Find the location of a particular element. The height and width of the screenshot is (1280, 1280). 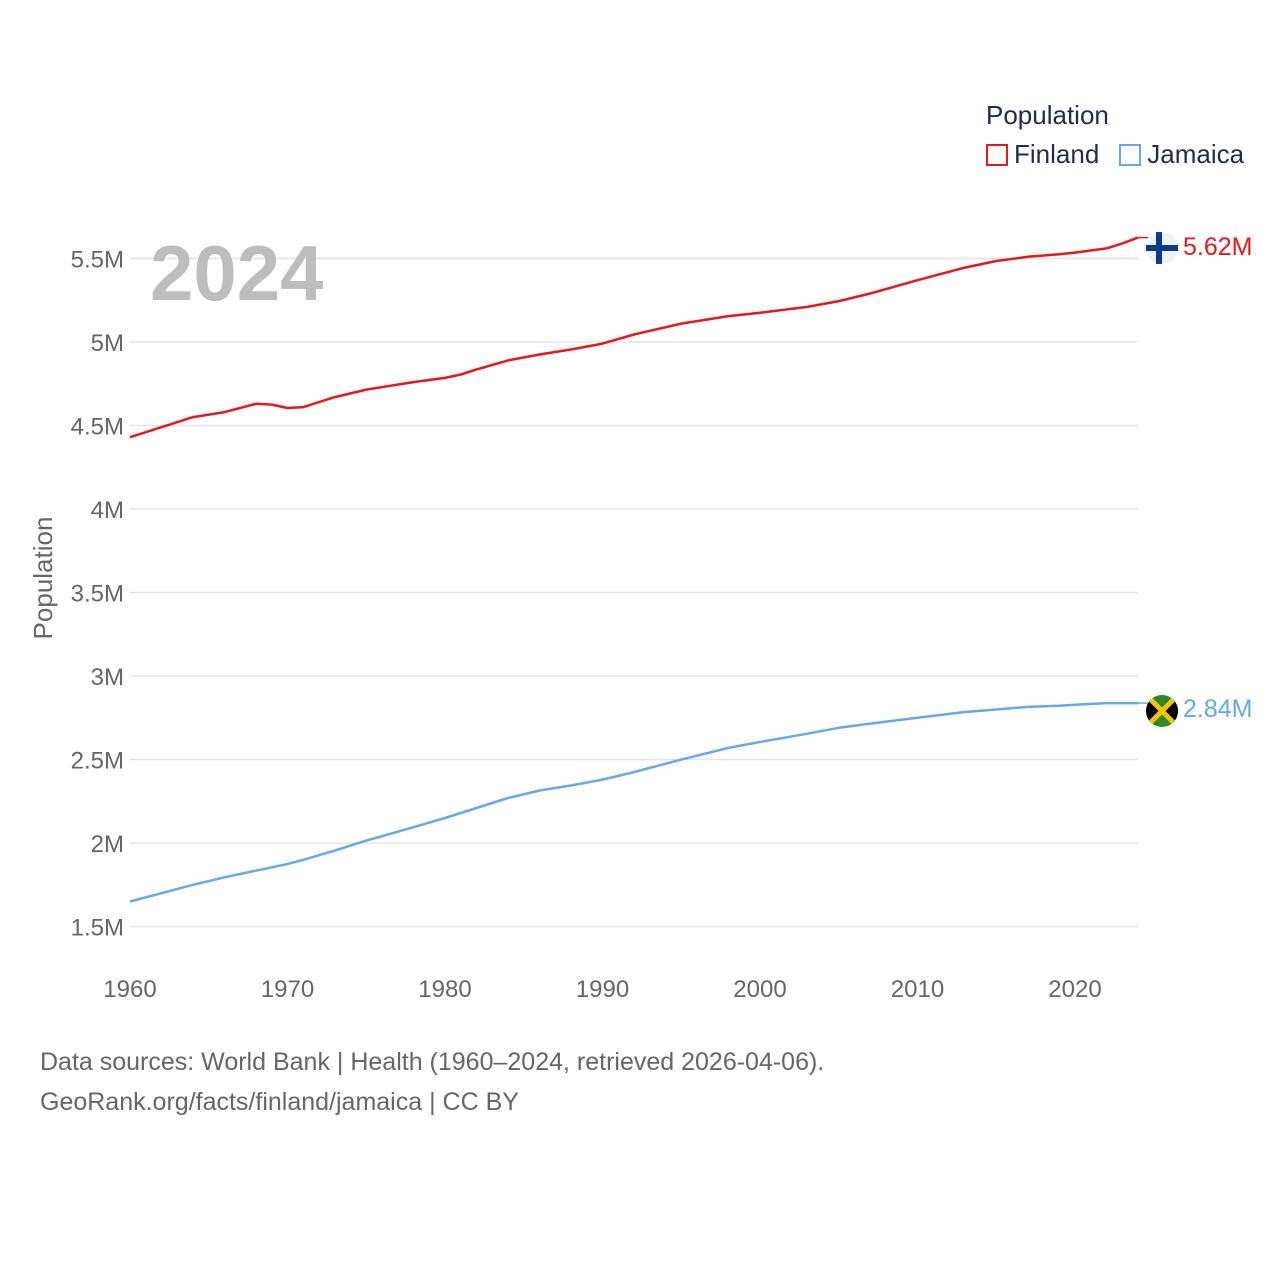

x-tick-label: 2020 is located at coordinates (1074, 989).